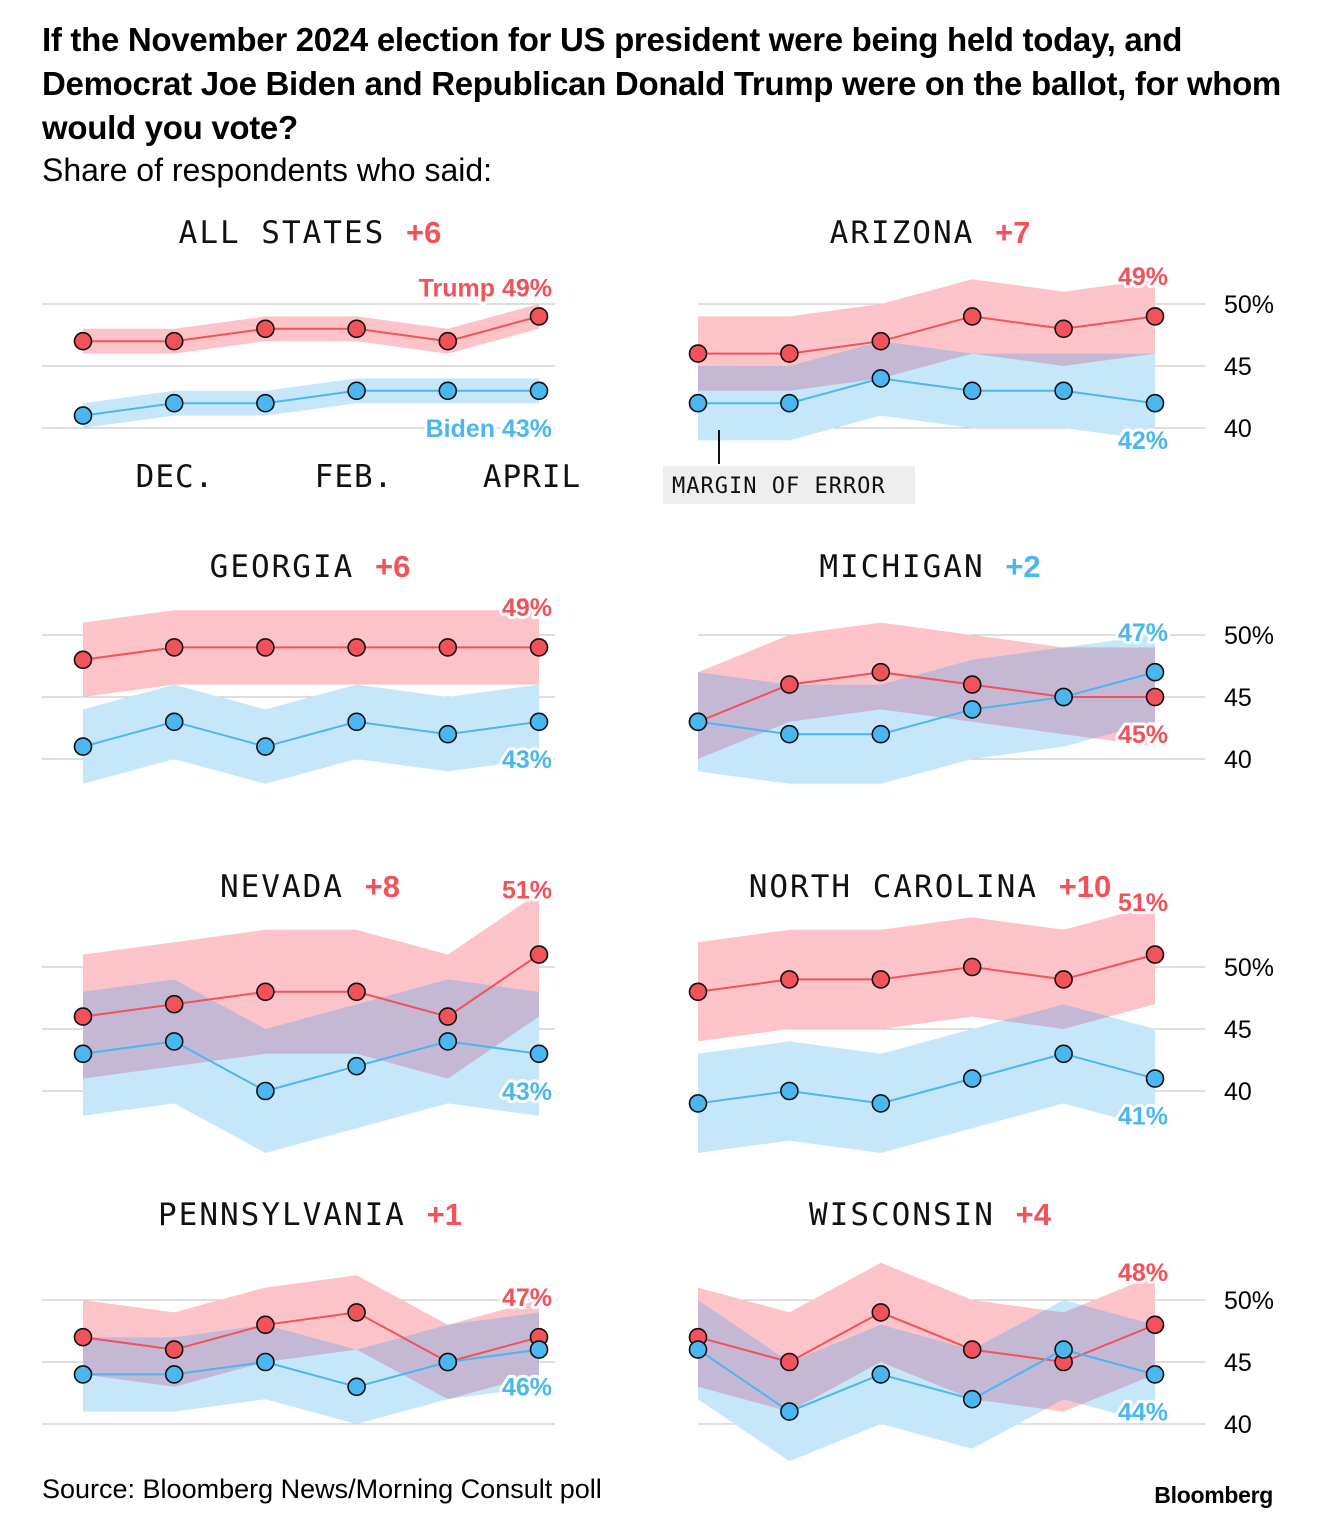  Describe the element at coordinates (527, 1092) in the screenshot. I see `biden-end-label: 43%` at that location.